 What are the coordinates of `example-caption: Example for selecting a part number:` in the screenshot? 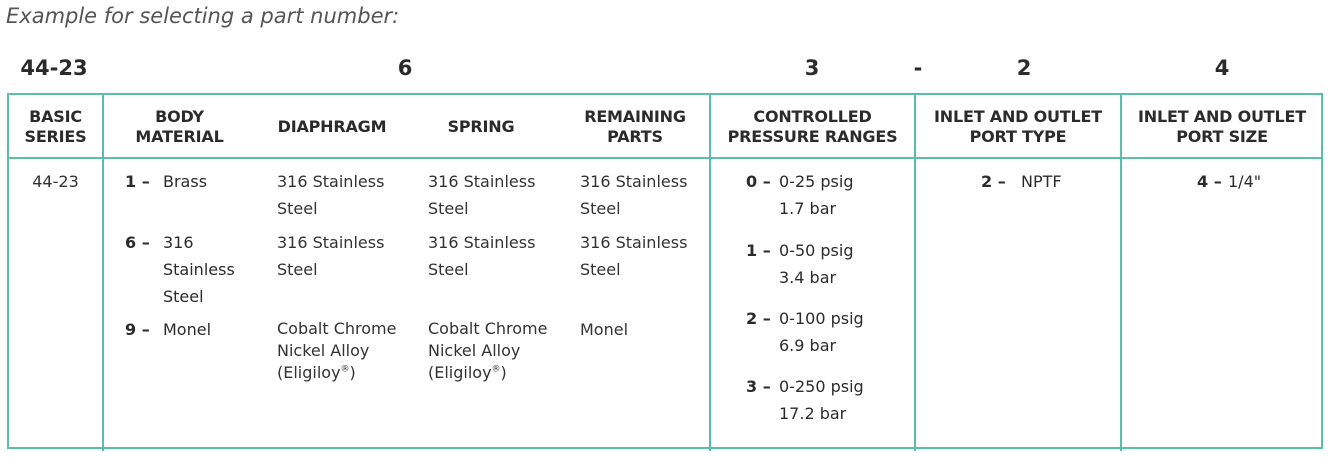 It's located at (203, 16).